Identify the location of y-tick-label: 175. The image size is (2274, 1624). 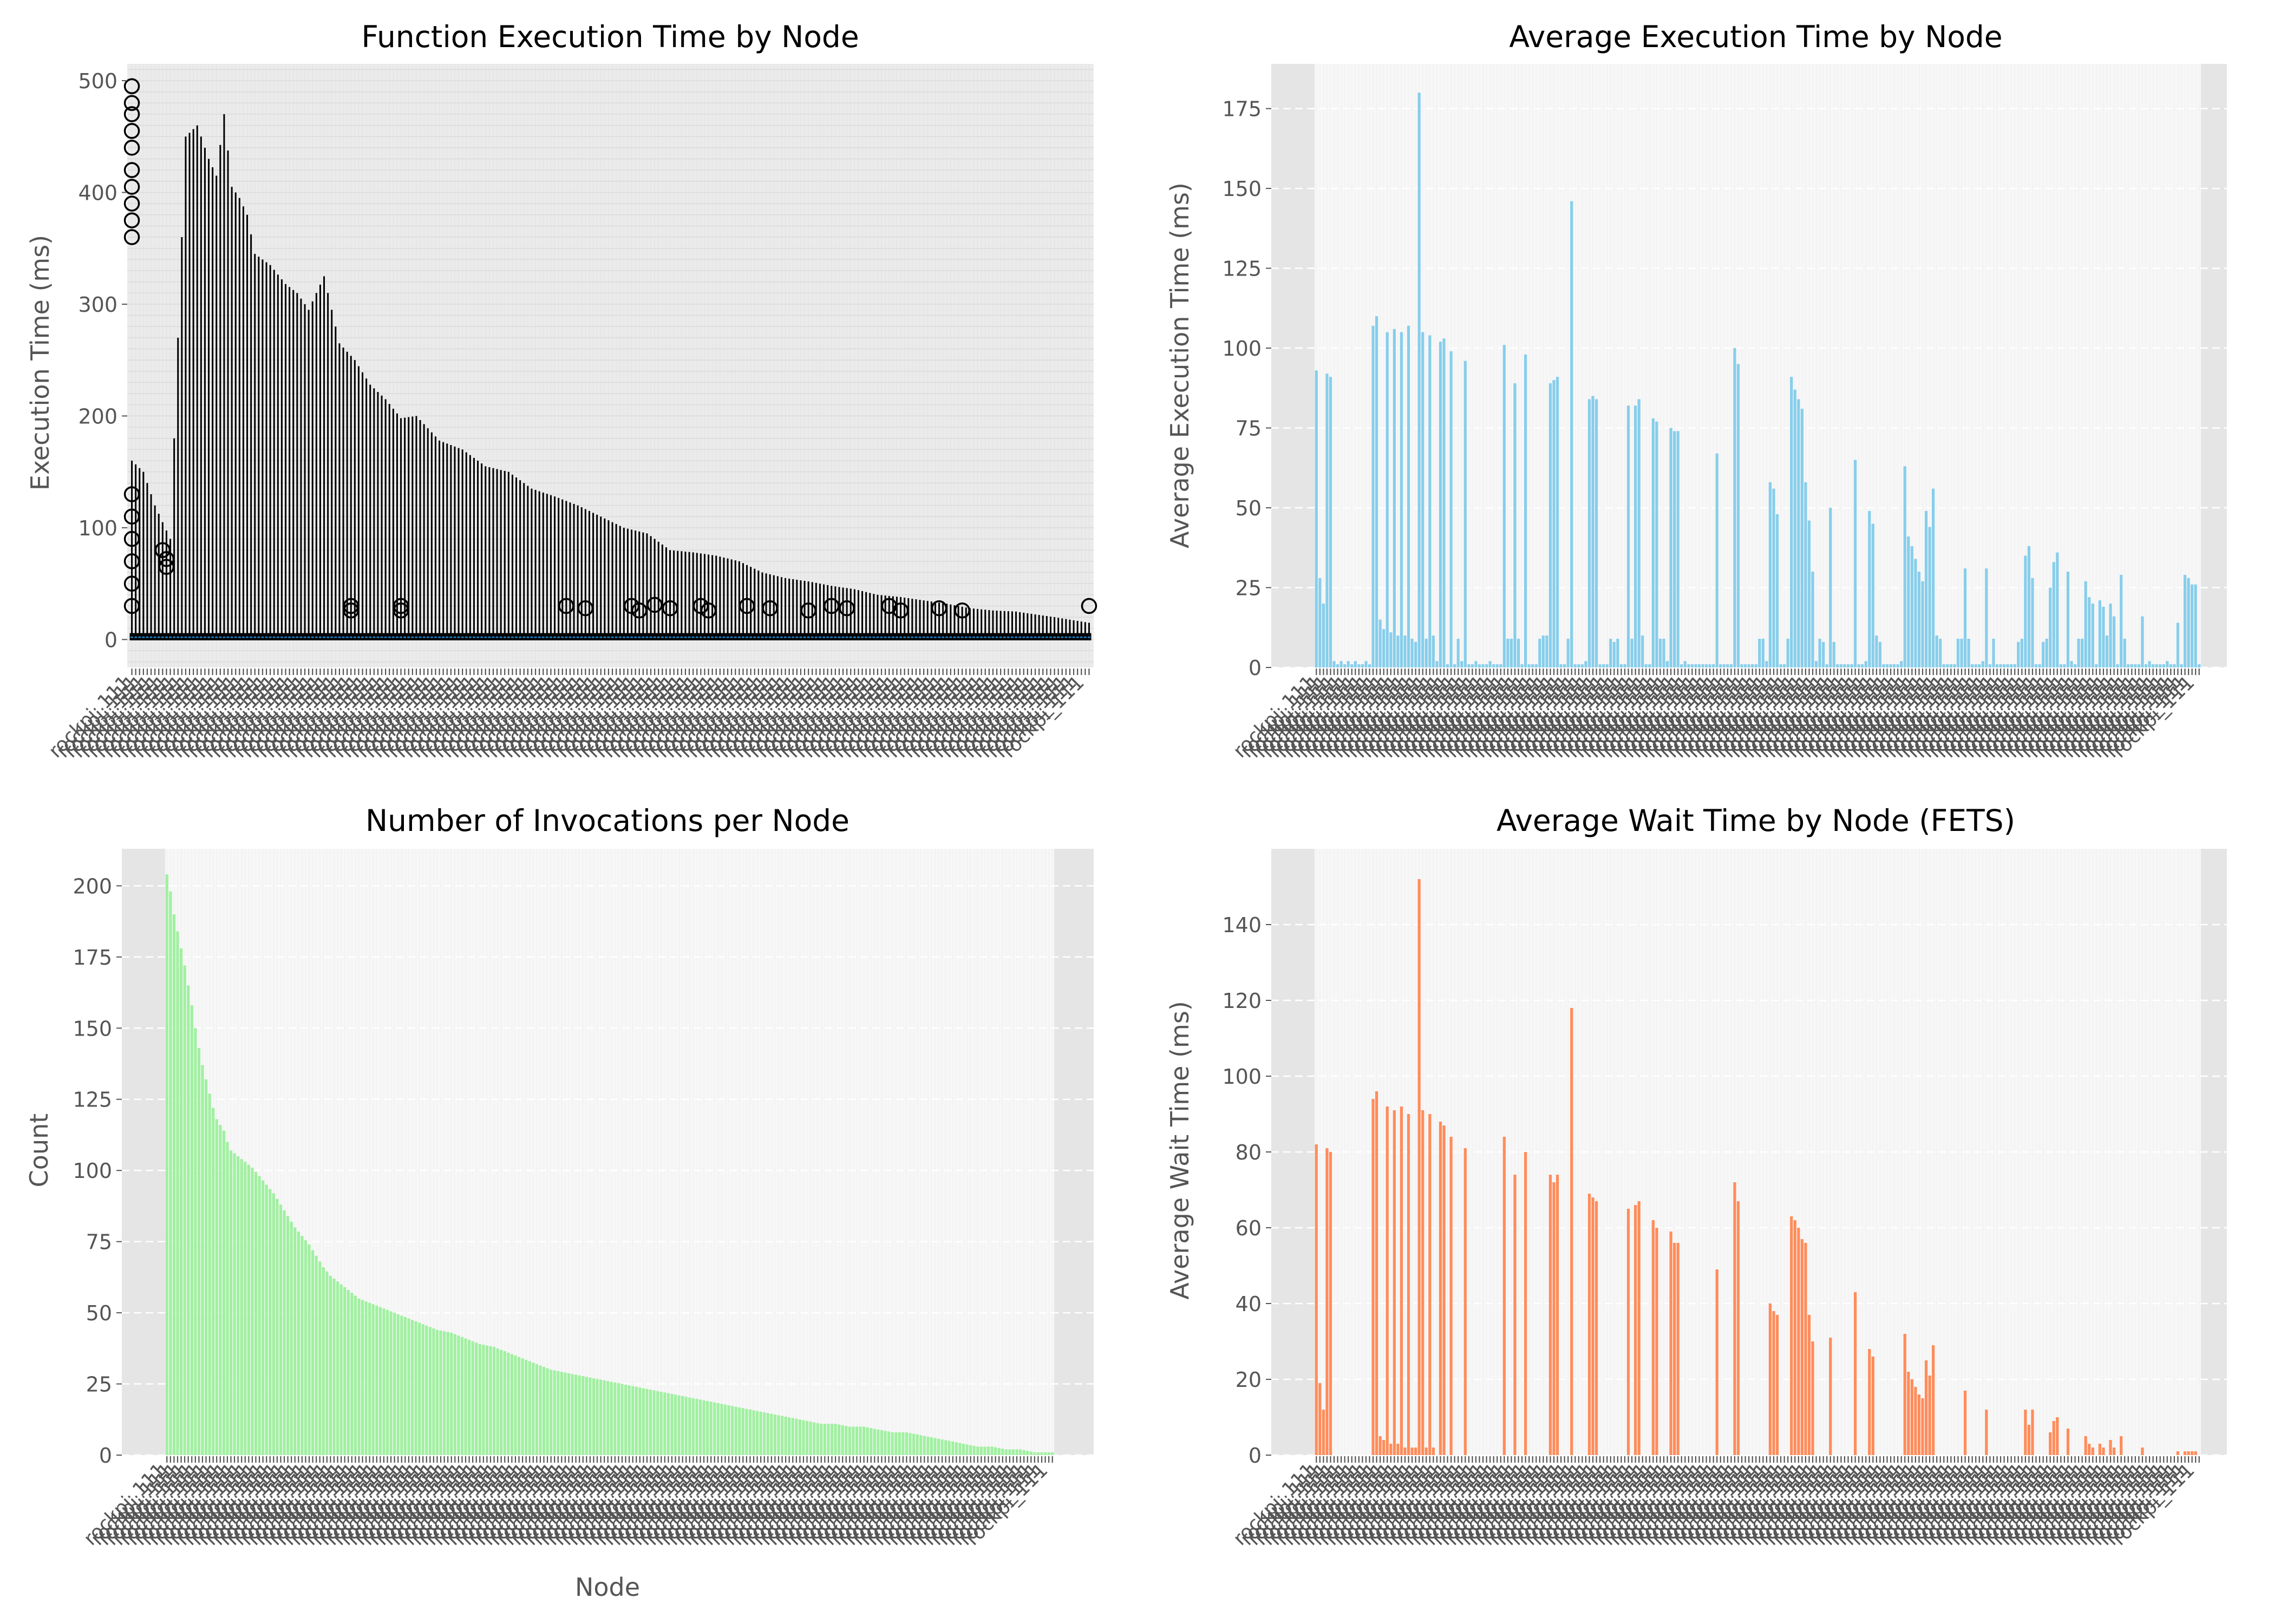
(93, 958).